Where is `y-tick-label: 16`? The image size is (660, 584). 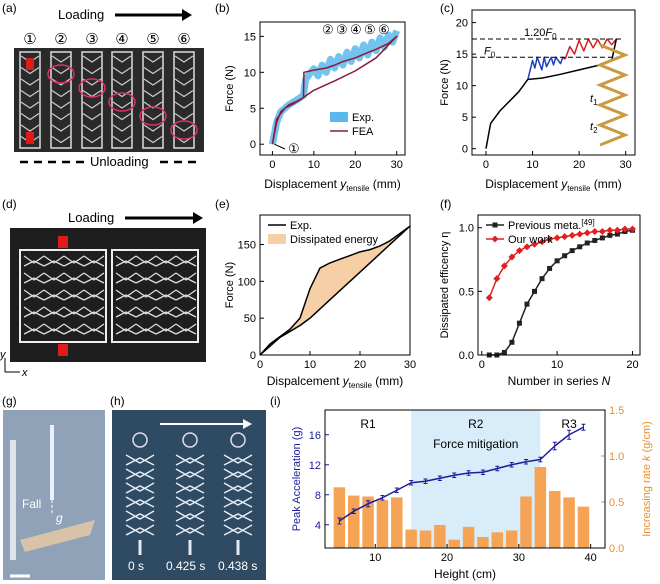 y-tick-label: 16 is located at coordinates (315, 436).